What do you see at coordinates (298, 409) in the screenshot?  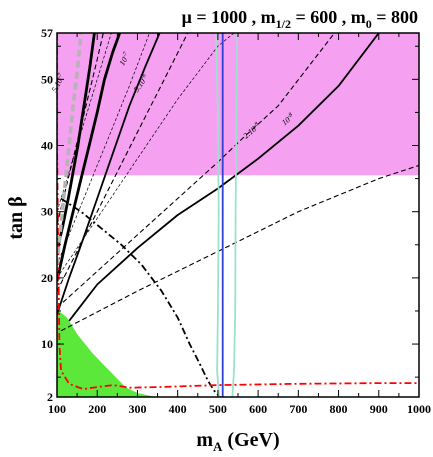 I see `x-tick-label-700: 700` at bounding box center [298, 409].